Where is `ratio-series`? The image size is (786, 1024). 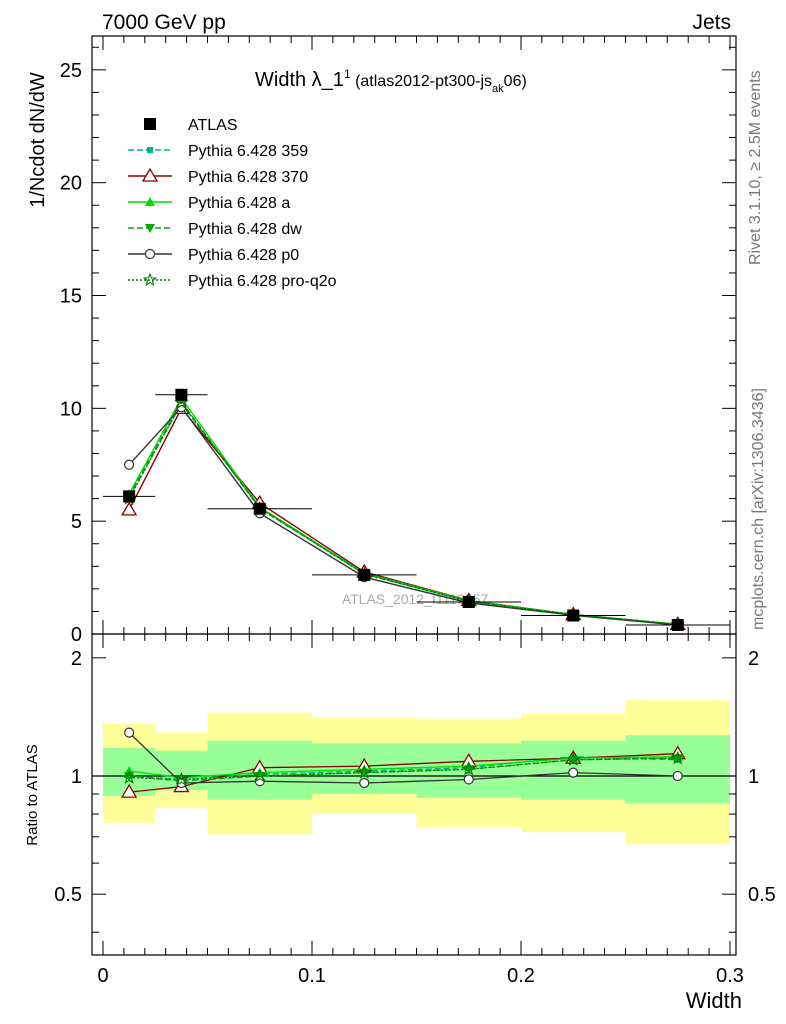 ratio-series is located at coordinates (403, 762).